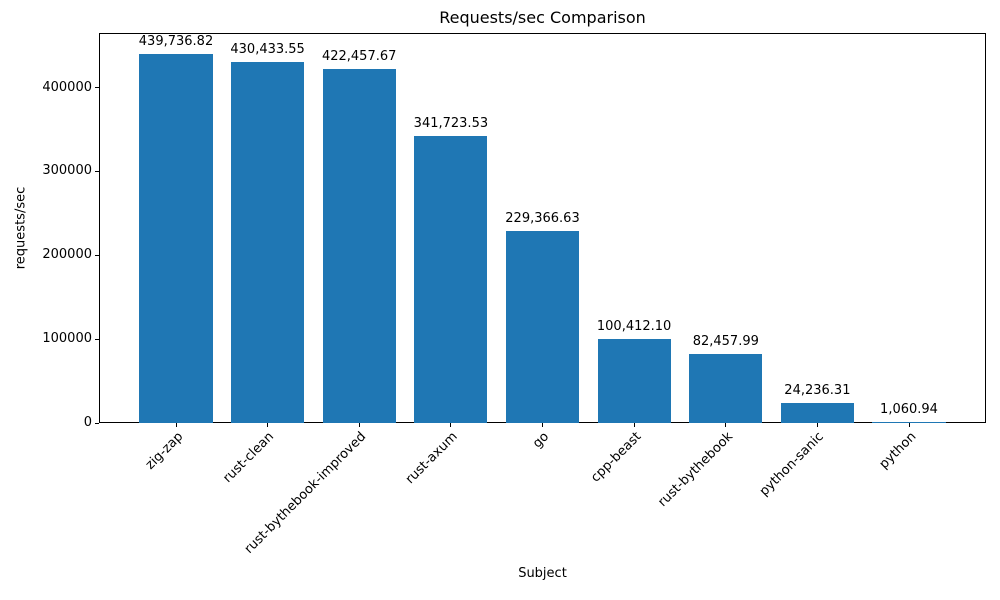  I want to click on bar-rust-axum, so click(451, 279).